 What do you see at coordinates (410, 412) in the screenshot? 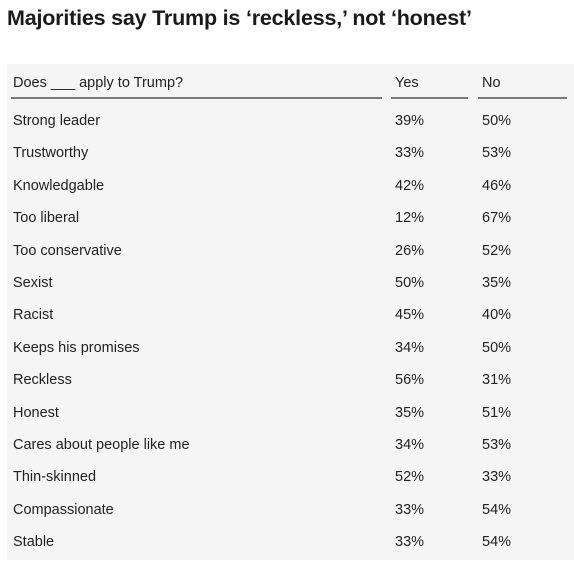
I see `row-yes-value: 35%` at bounding box center [410, 412].